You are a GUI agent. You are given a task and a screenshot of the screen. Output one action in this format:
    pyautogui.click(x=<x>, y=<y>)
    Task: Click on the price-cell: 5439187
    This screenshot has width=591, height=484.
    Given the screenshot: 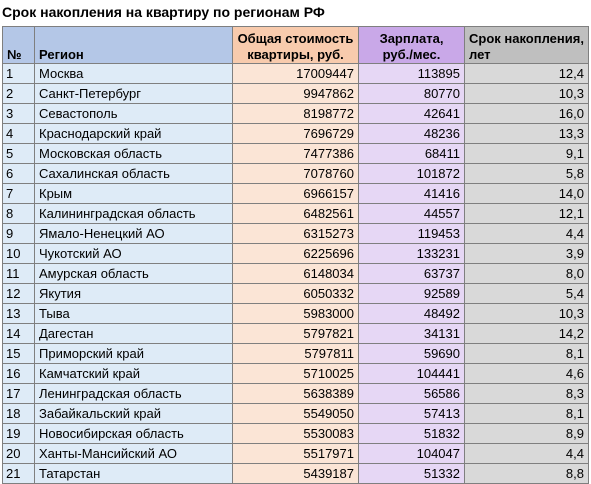 What is the action you would take?
    pyautogui.click(x=295, y=473)
    